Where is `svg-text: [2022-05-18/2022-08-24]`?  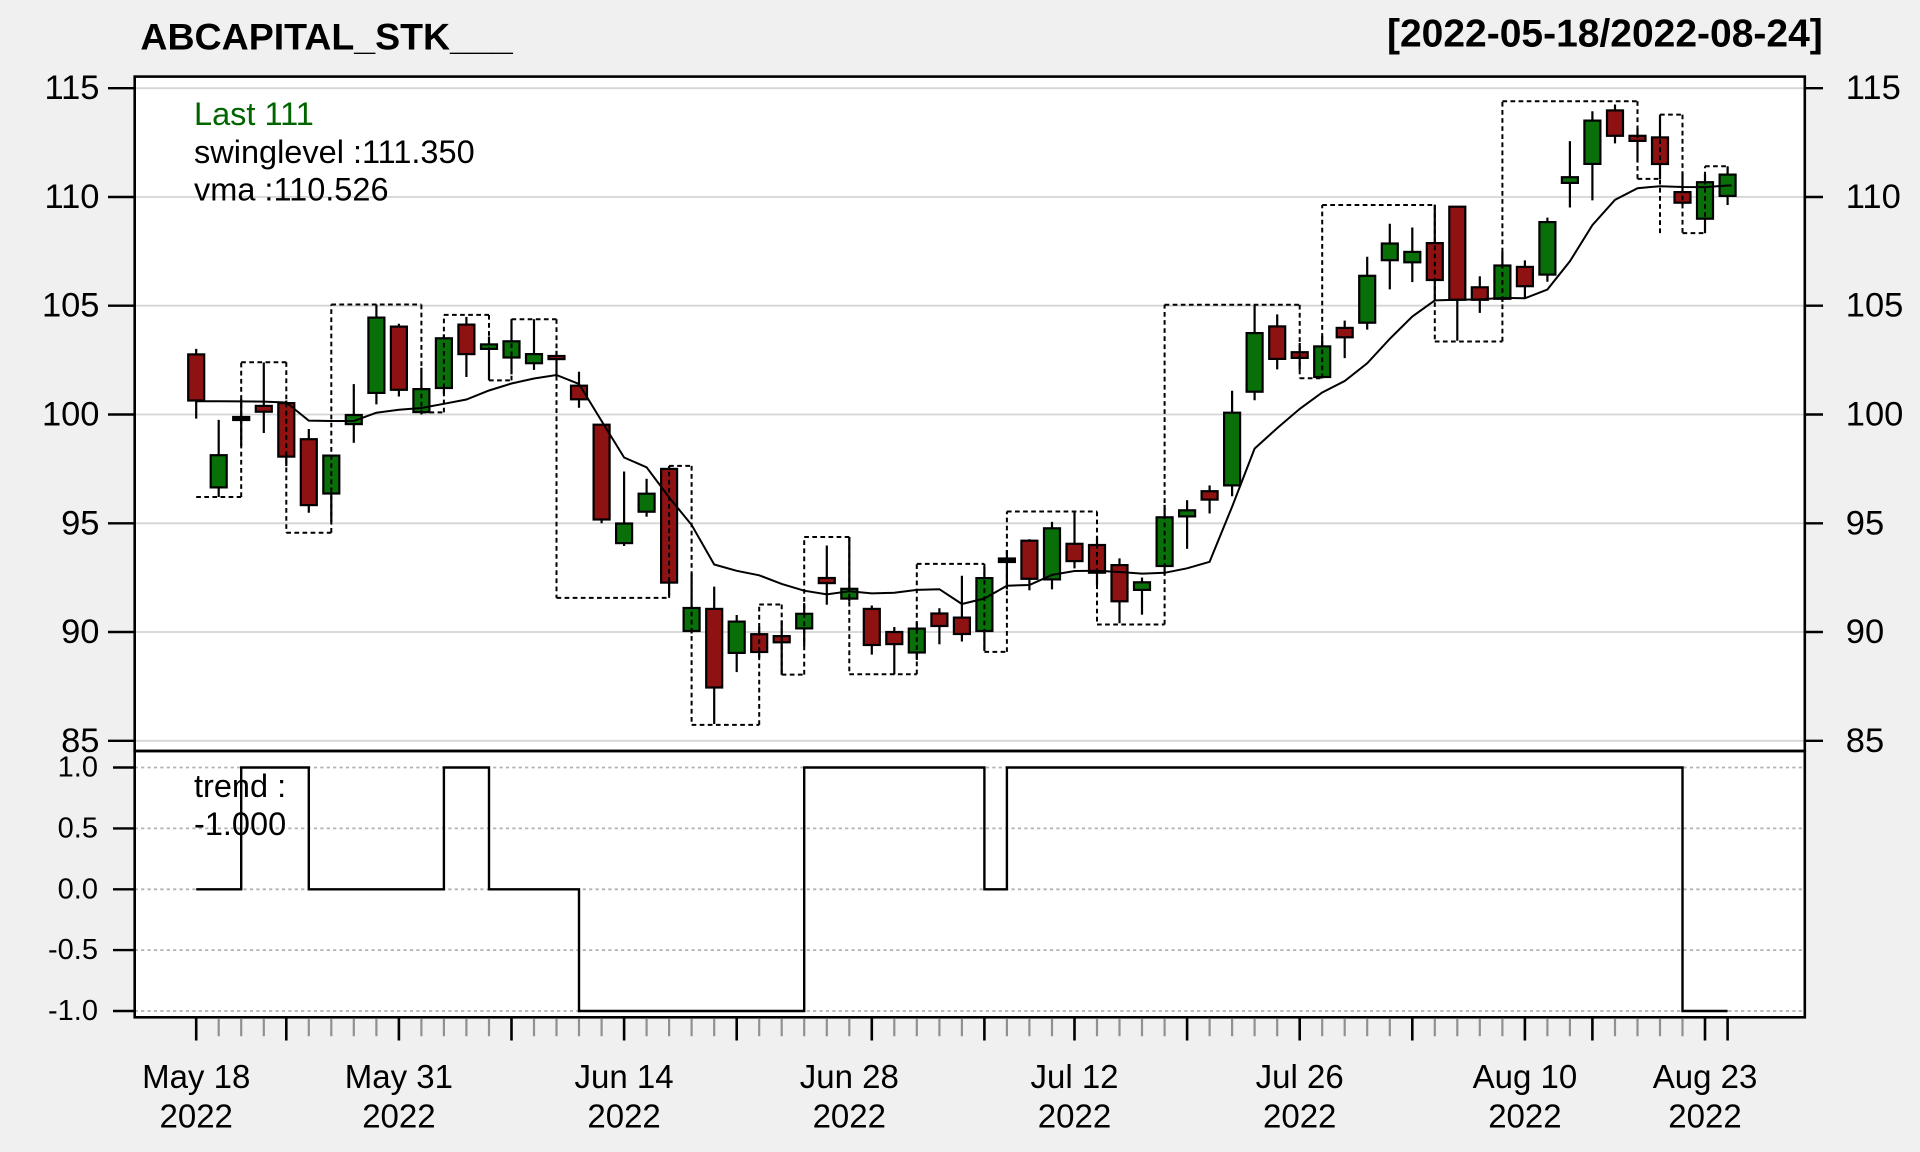
svg-text: [2022-05-18/2022-08-24] is located at coordinates (1605, 34).